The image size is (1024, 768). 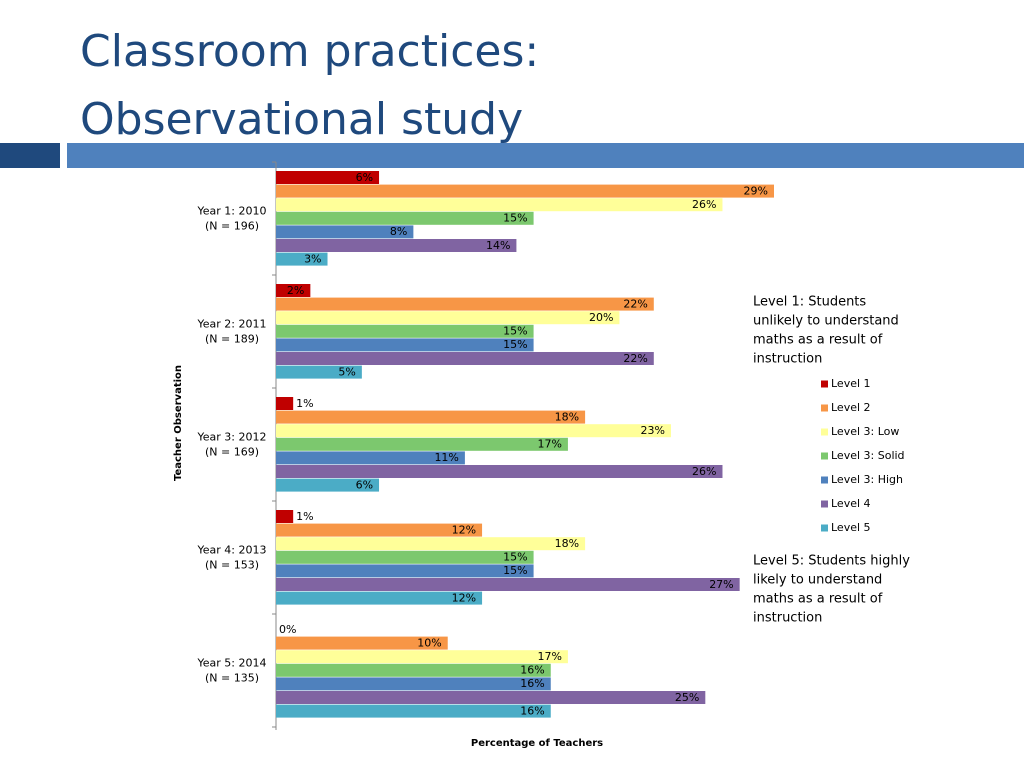 What do you see at coordinates (178, 423) in the screenshot?
I see `y-axis-title: Teacher Observation` at bounding box center [178, 423].